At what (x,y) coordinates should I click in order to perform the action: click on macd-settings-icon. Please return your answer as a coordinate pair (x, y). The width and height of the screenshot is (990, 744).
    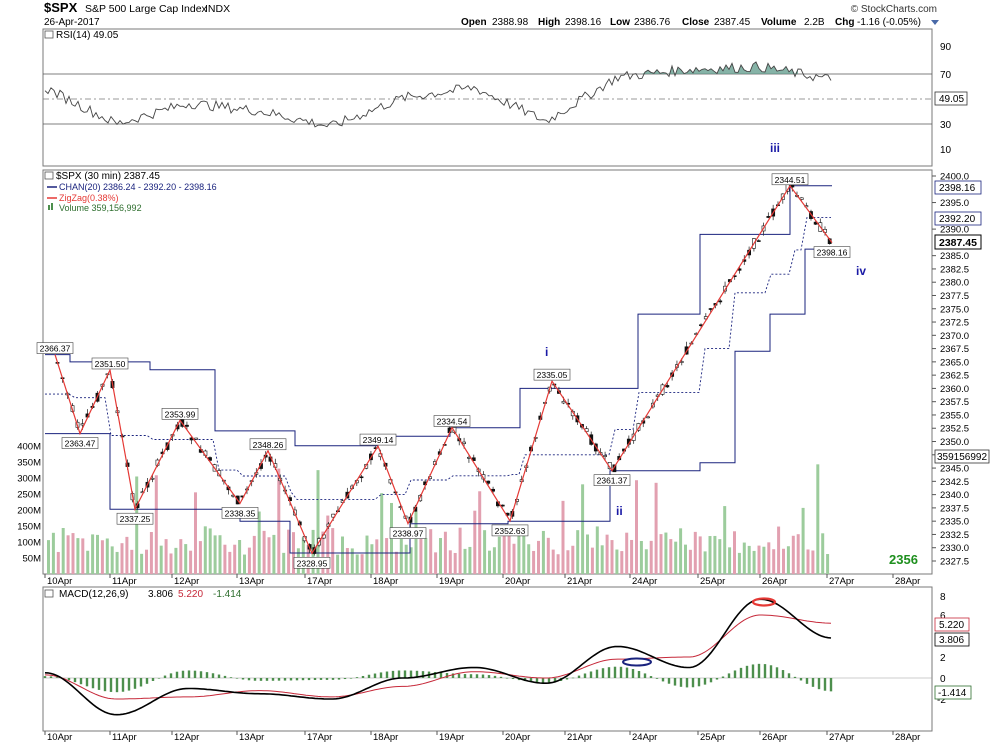
    Looking at the image, I should click on (49, 593).